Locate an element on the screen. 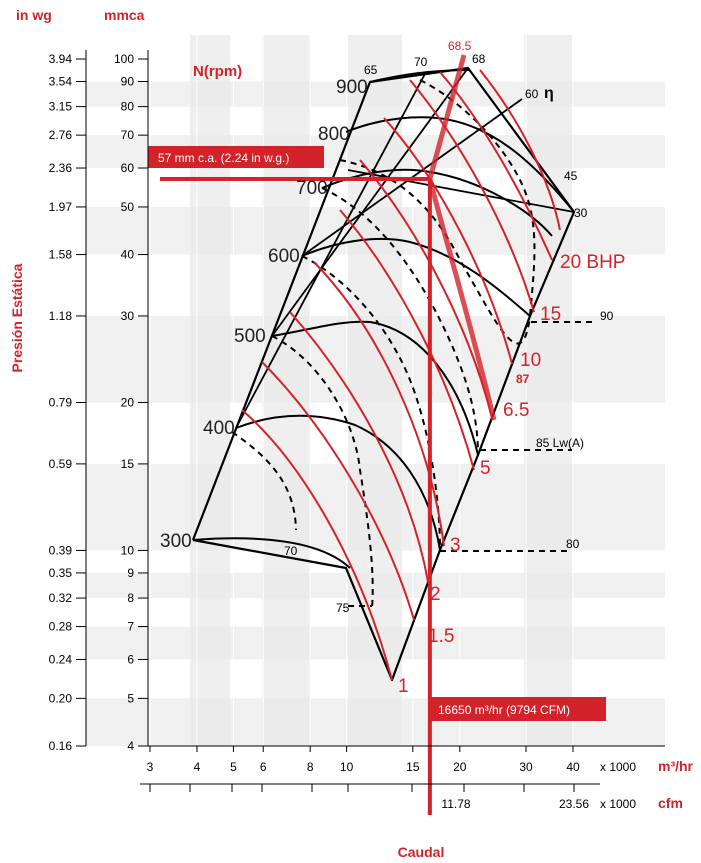 The image size is (701, 863). y-tick-label-inwg: 3.15 is located at coordinates (61, 107).